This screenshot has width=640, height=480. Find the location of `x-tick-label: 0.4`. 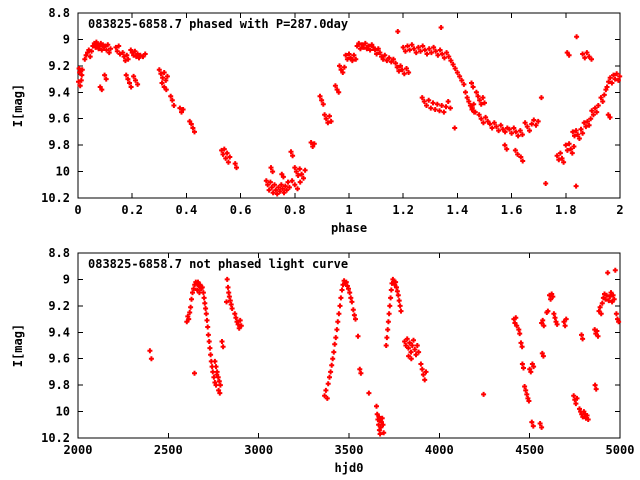

x-tick-label: 0.4 is located at coordinates (187, 210).